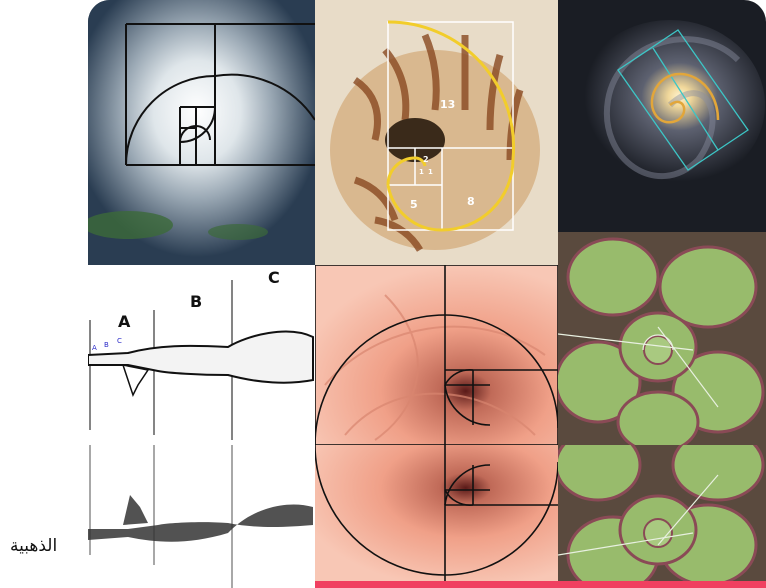  I want to click on shell-label-1a: 1, so click(421, 172).